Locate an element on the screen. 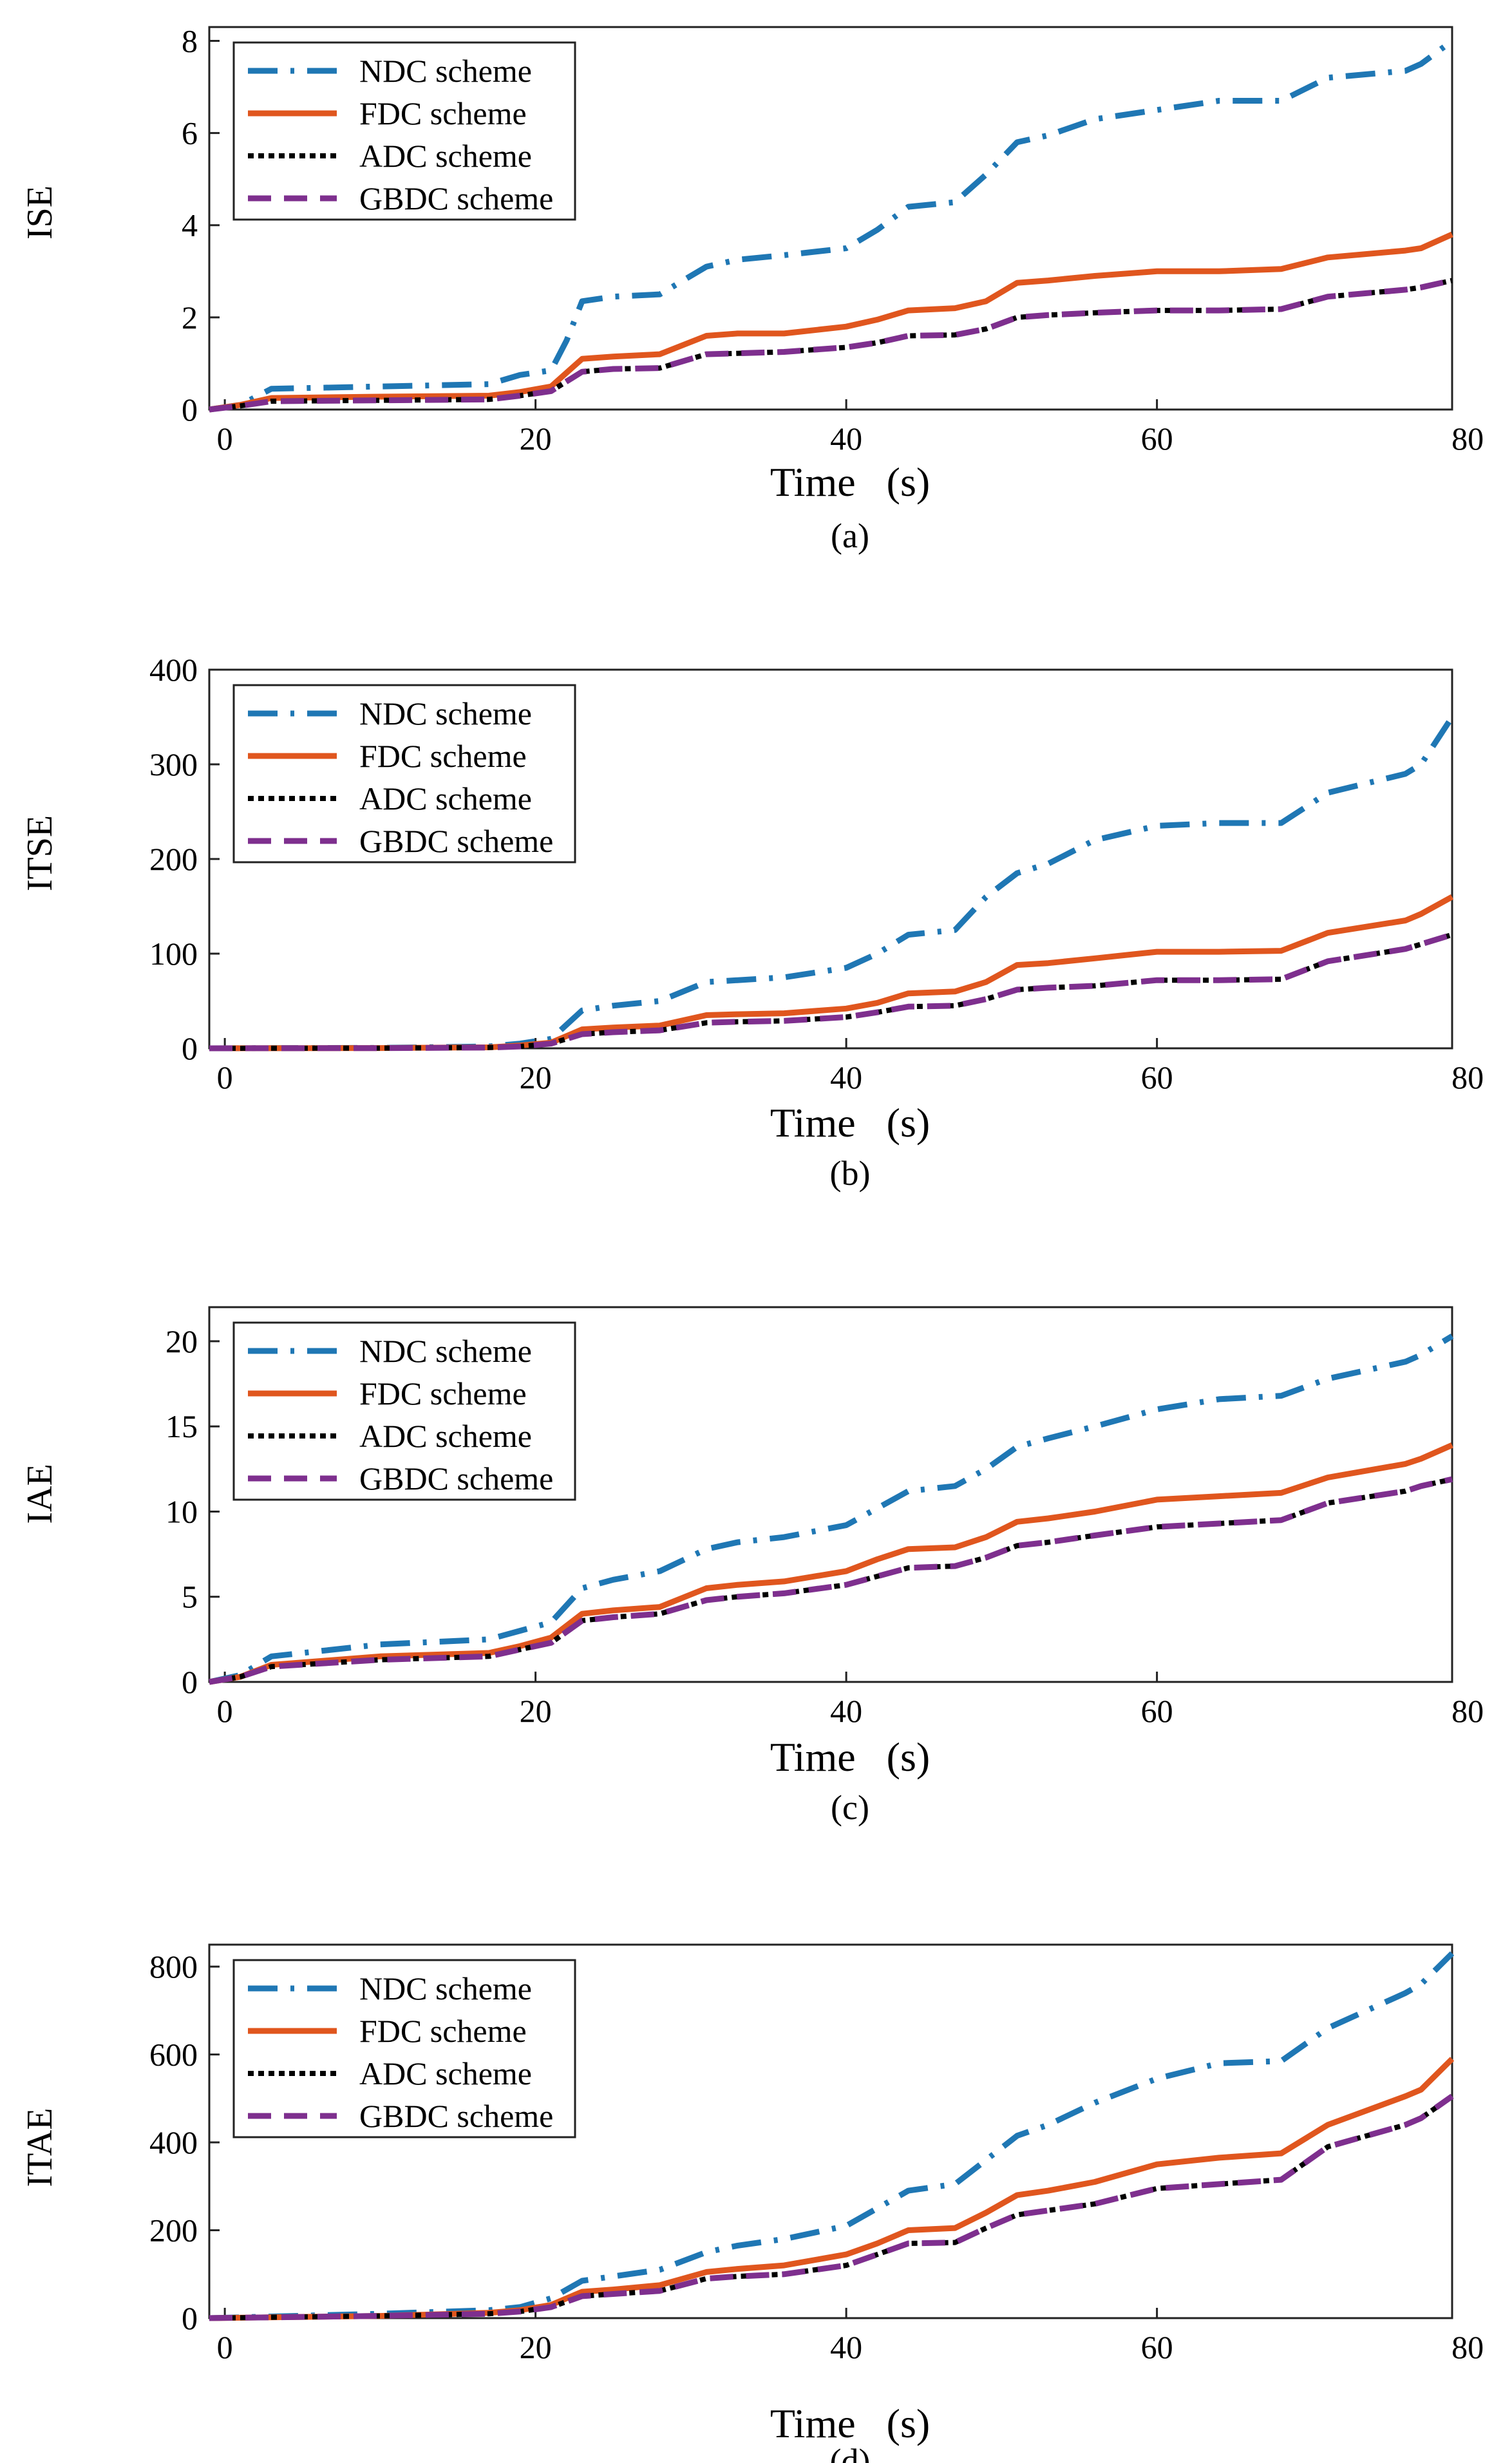 The height and width of the screenshot is (2463, 1512). y-tick-label: 2 is located at coordinates (190, 317).